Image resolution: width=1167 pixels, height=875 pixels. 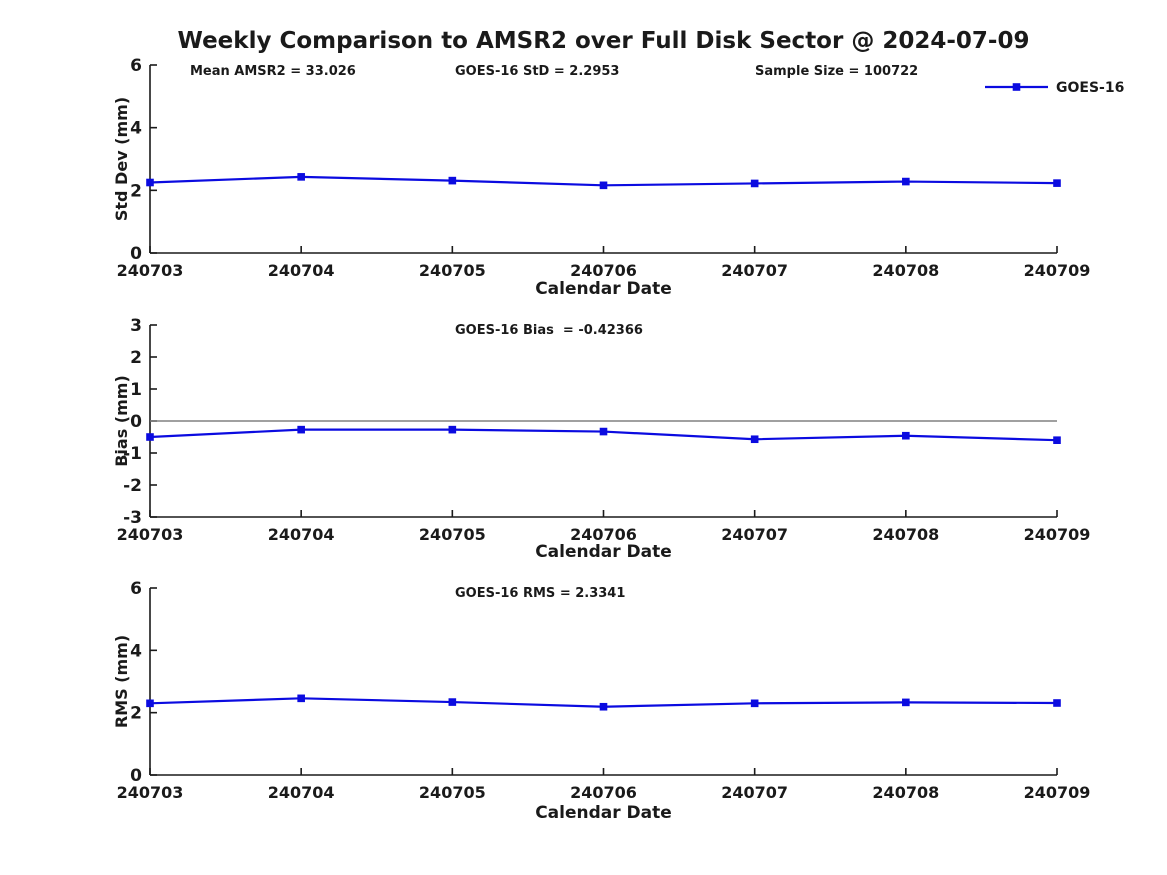 I want to click on y-tick-label: 1, so click(x=136, y=390).